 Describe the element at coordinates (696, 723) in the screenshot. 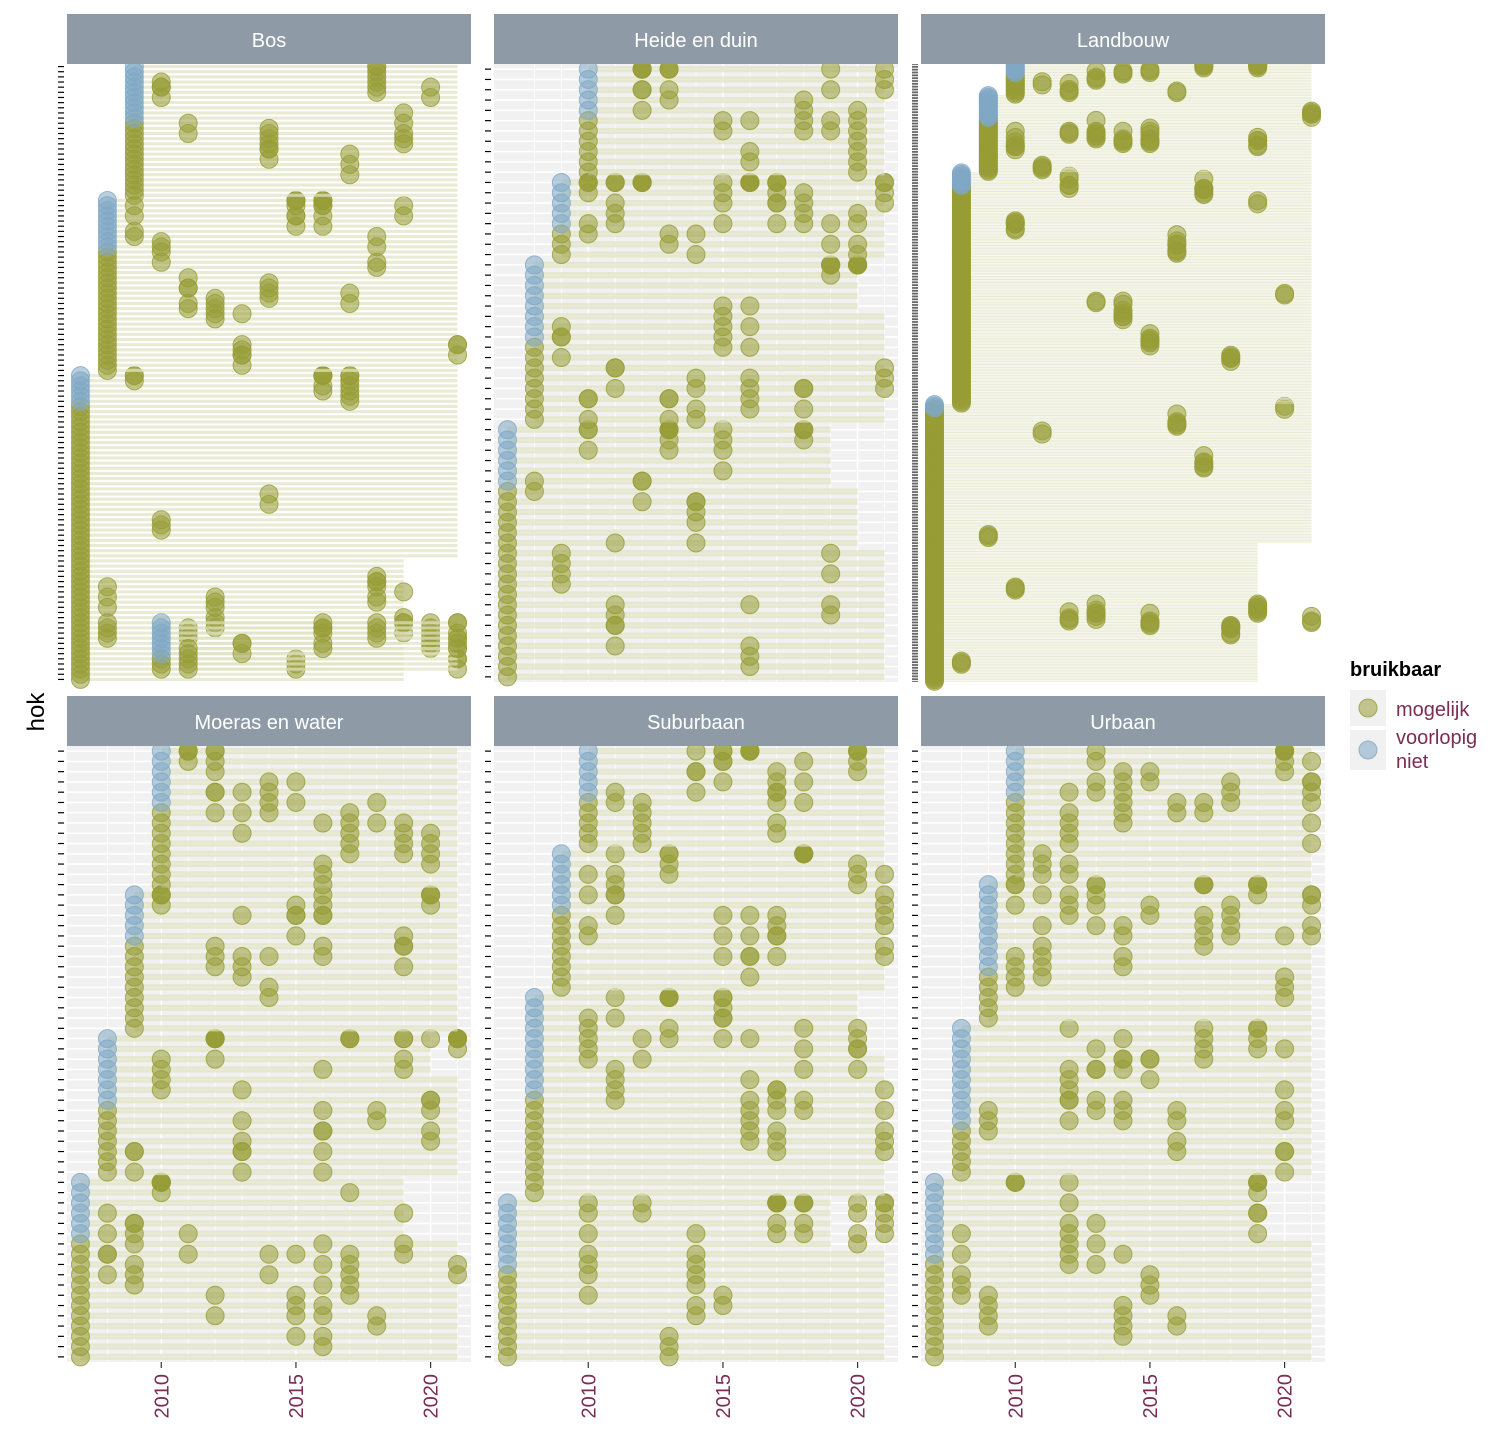

I see `facet-strip-label: Suburbaan` at that location.